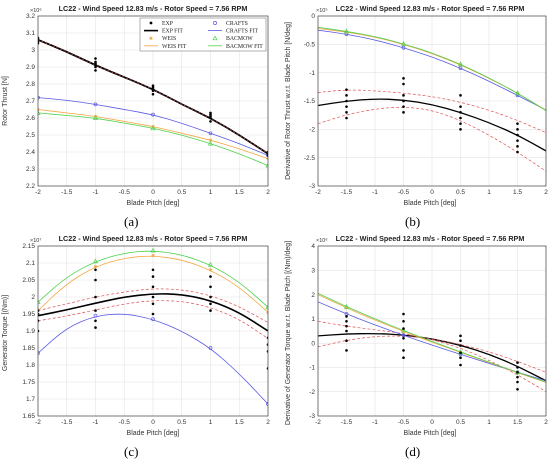 The height and width of the screenshot is (461, 550). What do you see at coordinates (30, 101) in the screenshot?
I see `panel-a-y-tick-label: 2.7` at bounding box center [30, 101].